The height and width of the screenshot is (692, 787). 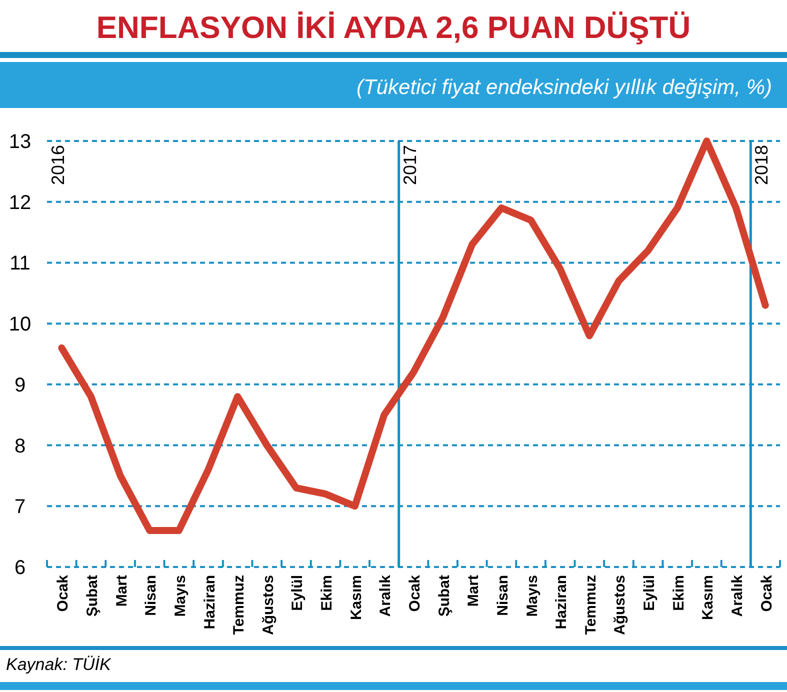 What do you see at coordinates (20, 507) in the screenshot?
I see `y-tick-label: 7` at bounding box center [20, 507].